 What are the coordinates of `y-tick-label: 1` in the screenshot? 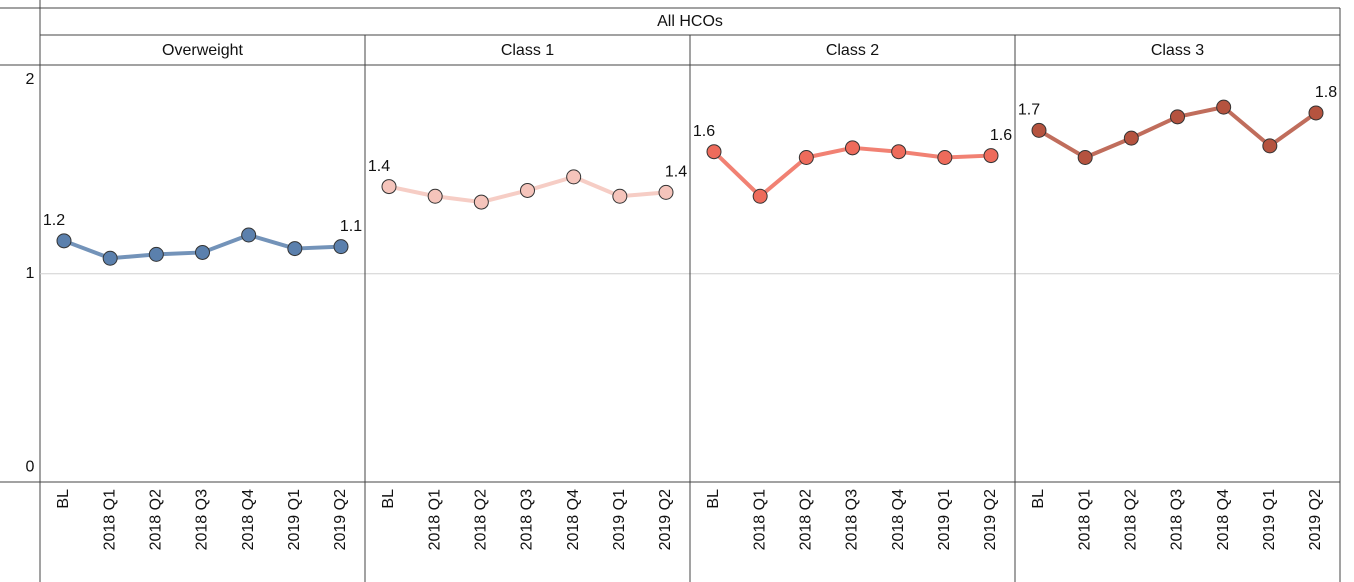 It's located at (30, 273).